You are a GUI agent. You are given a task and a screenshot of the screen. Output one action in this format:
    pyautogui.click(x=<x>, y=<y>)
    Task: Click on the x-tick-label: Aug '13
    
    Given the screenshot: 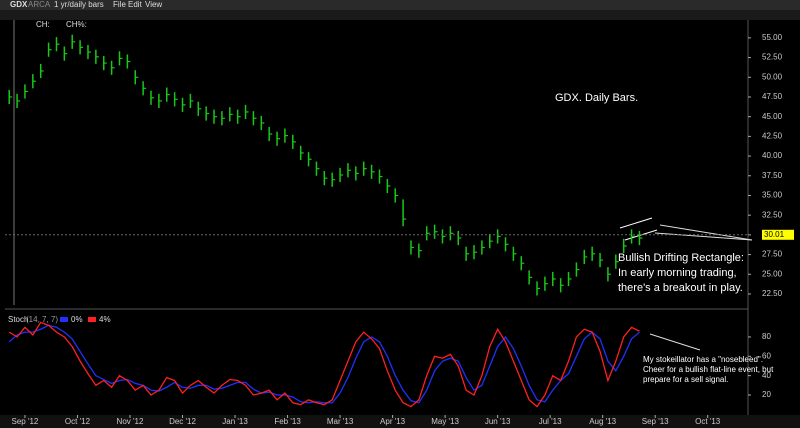 What is the action you would take?
    pyautogui.click(x=602, y=421)
    